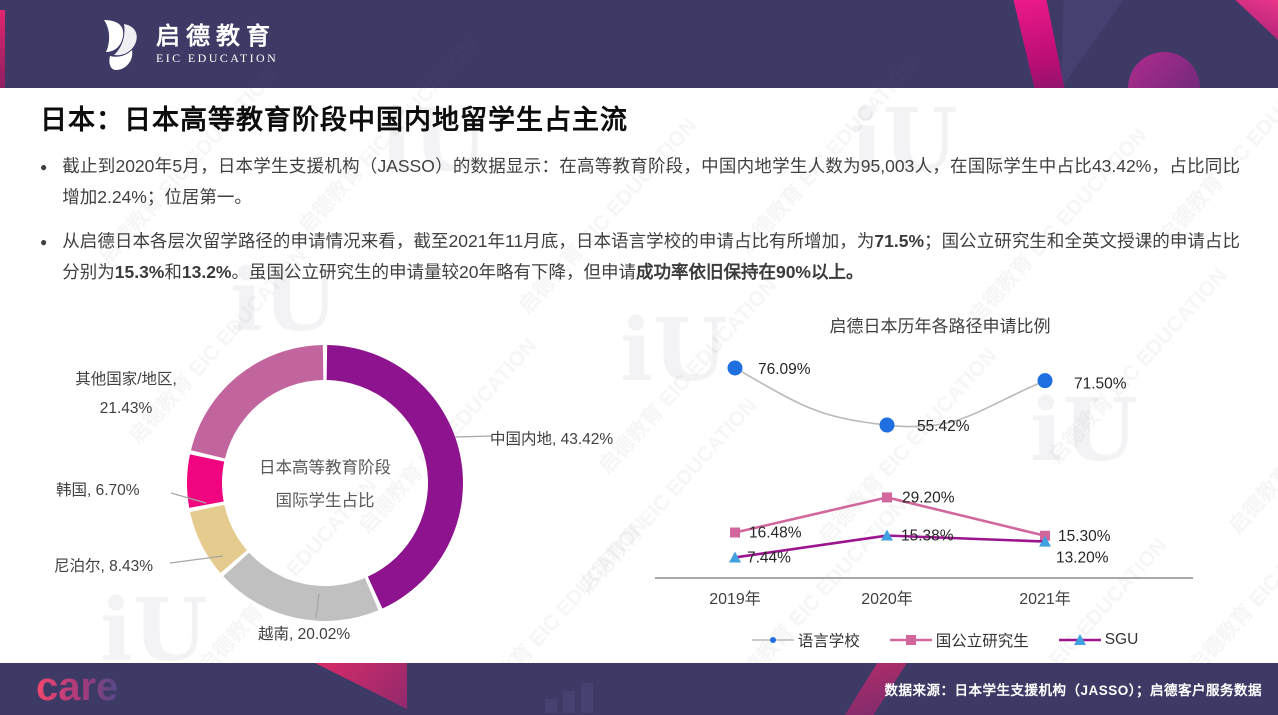 Image resolution: width=1278 pixels, height=715 pixels. Describe the element at coordinates (927, 536) in the screenshot. I see `data-label: 15.38%` at that location.